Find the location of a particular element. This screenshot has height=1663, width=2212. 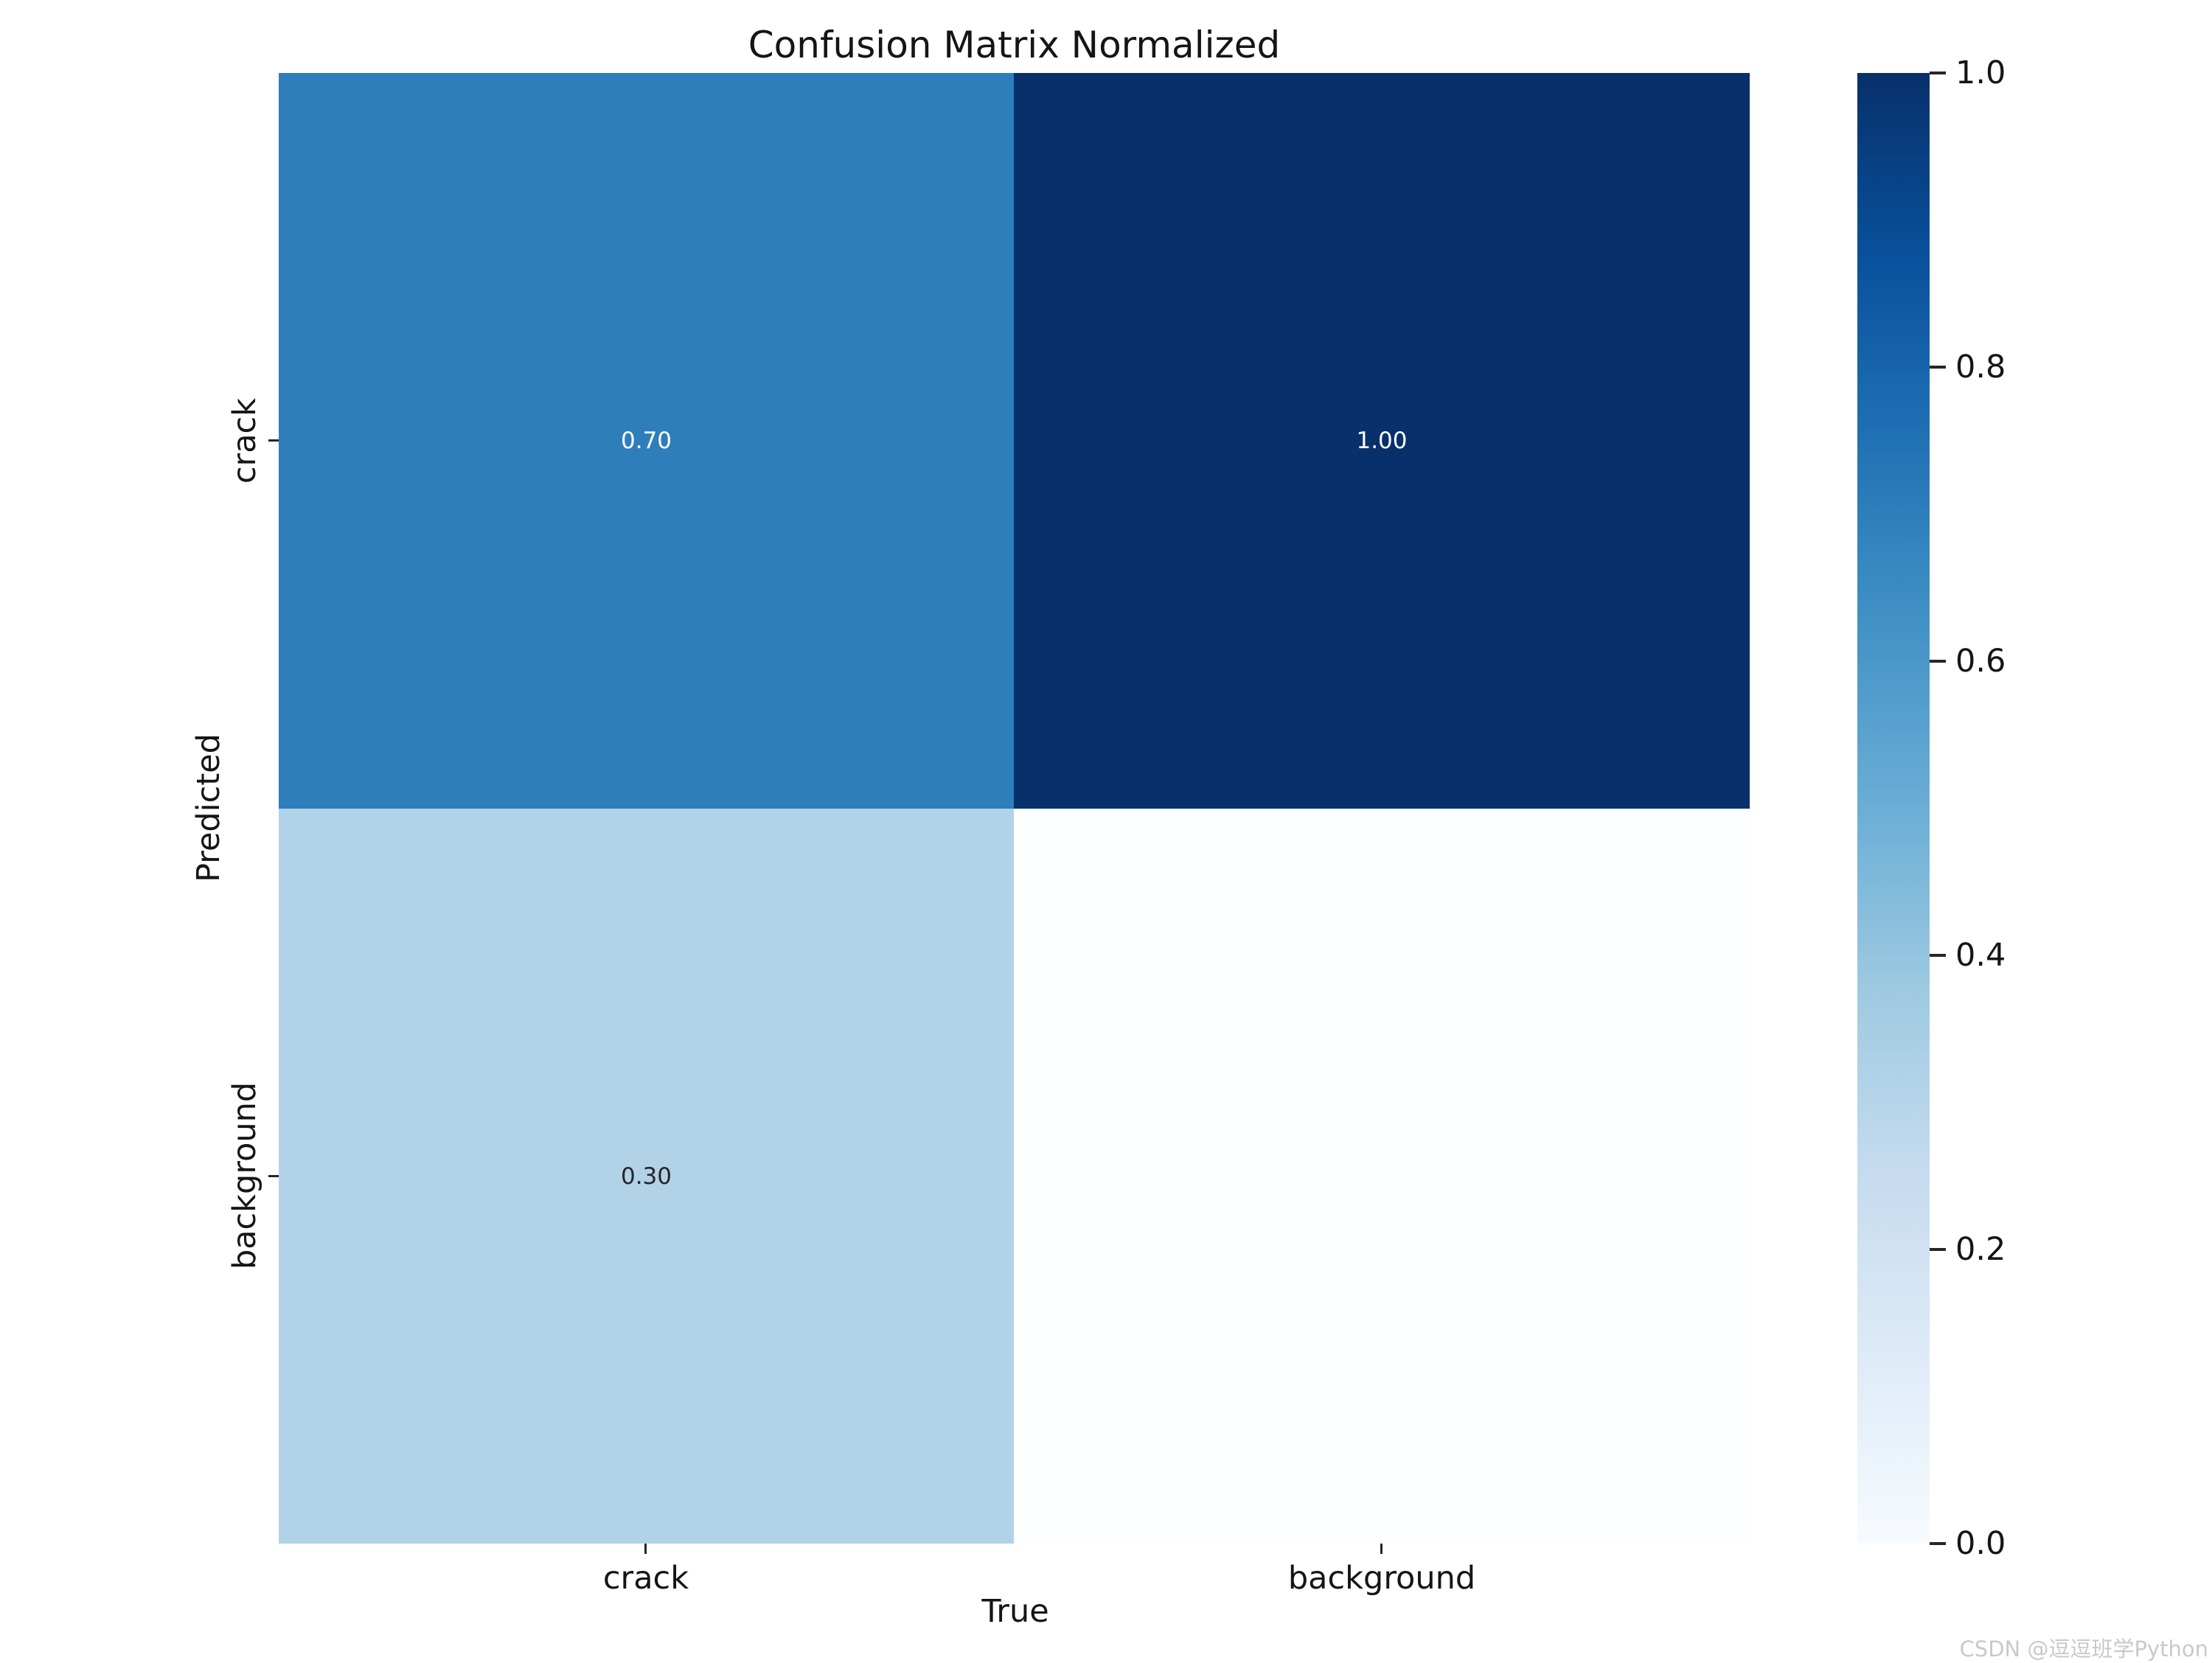

x-axis-label: True is located at coordinates (1015, 1611).